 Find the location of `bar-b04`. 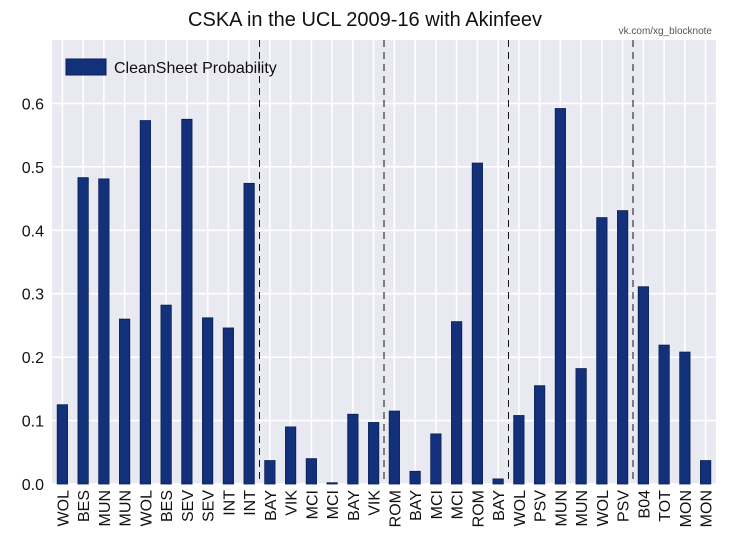

bar-b04 is located at coordinates (643, 385).